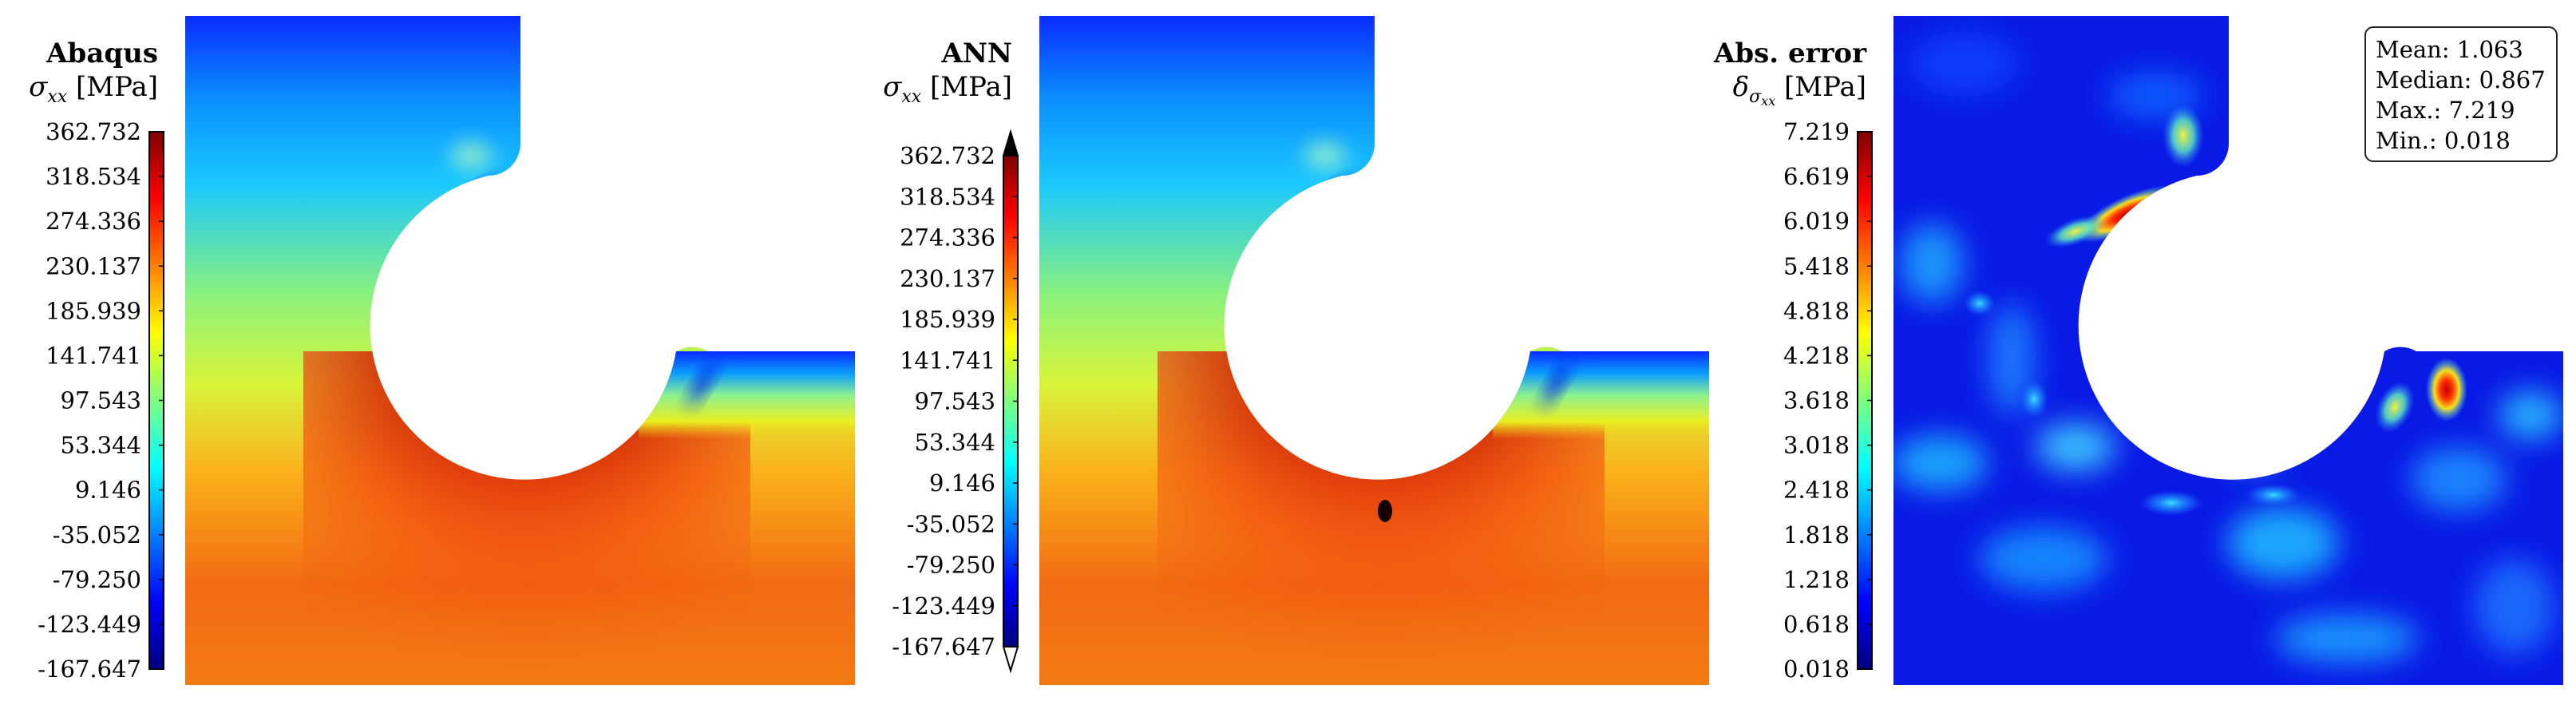 The height and width of the screenshot is (701, 2576). Describe the element at coordinates (1800, 90) in the screenshot. I see `colorbar-label-abs-error: δσxx [MPa]` at that location.